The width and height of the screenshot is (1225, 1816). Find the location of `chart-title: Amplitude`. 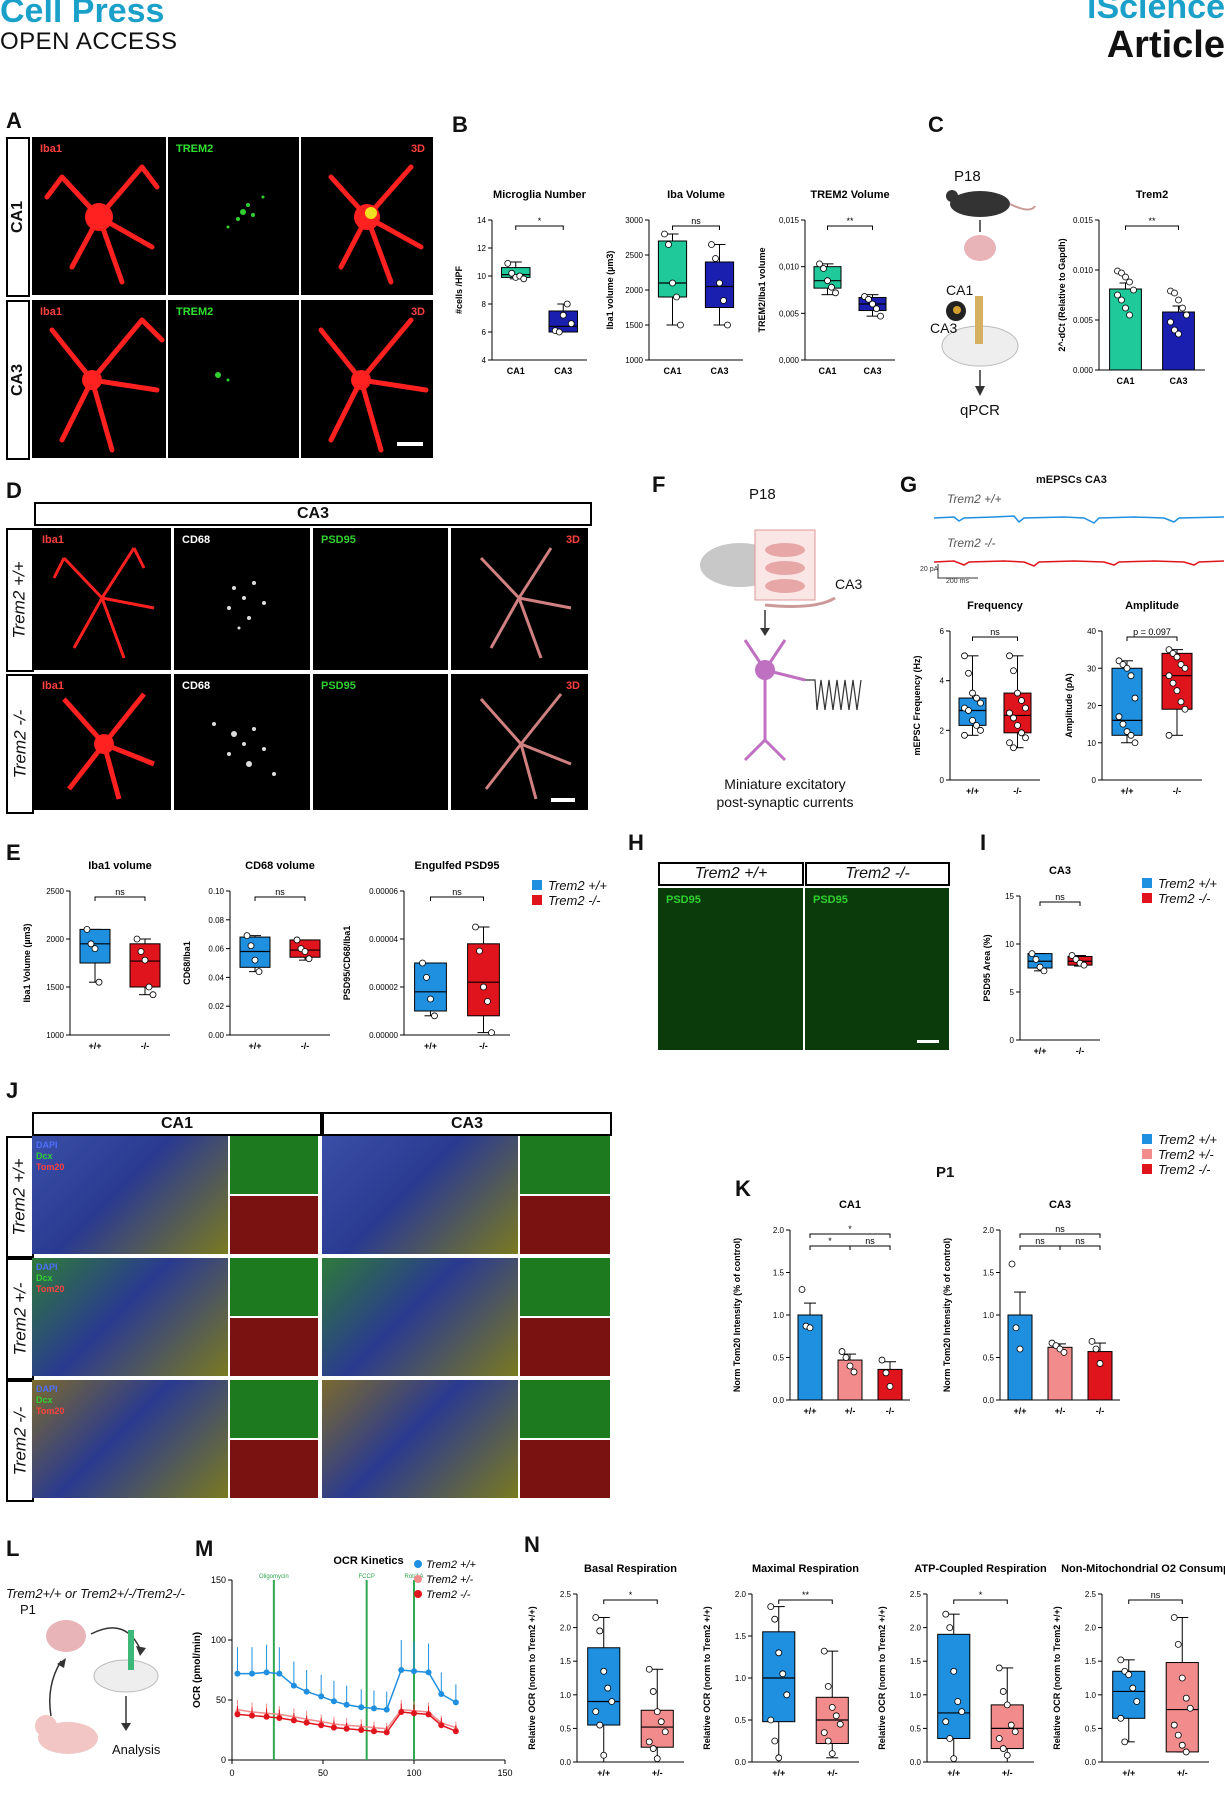

chart-title: Amplitude is located at coordinates (1152, 606).